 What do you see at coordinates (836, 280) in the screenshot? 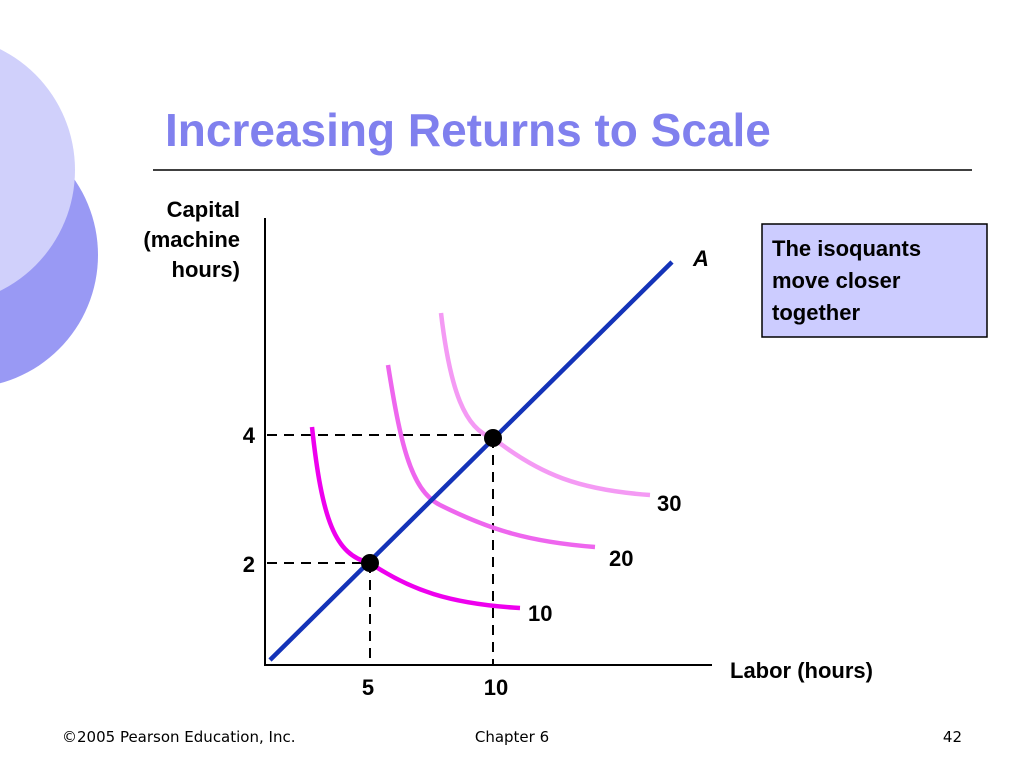
I see `note-text: move closer` at bounding box center [836, 280].